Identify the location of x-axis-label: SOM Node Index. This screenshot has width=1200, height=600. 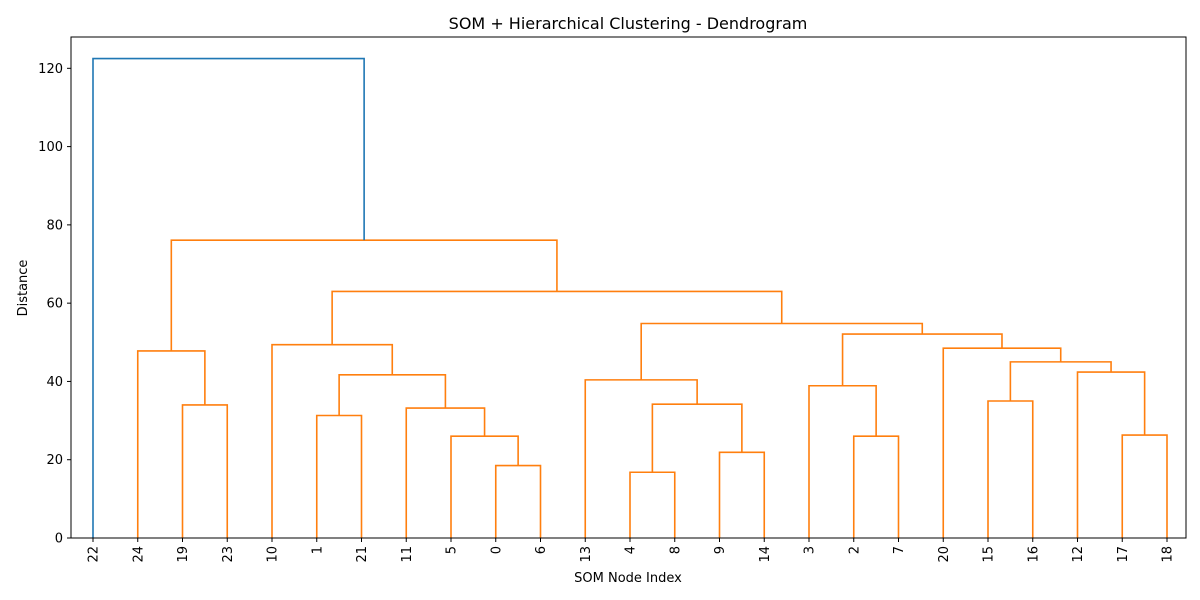
(628, 578).